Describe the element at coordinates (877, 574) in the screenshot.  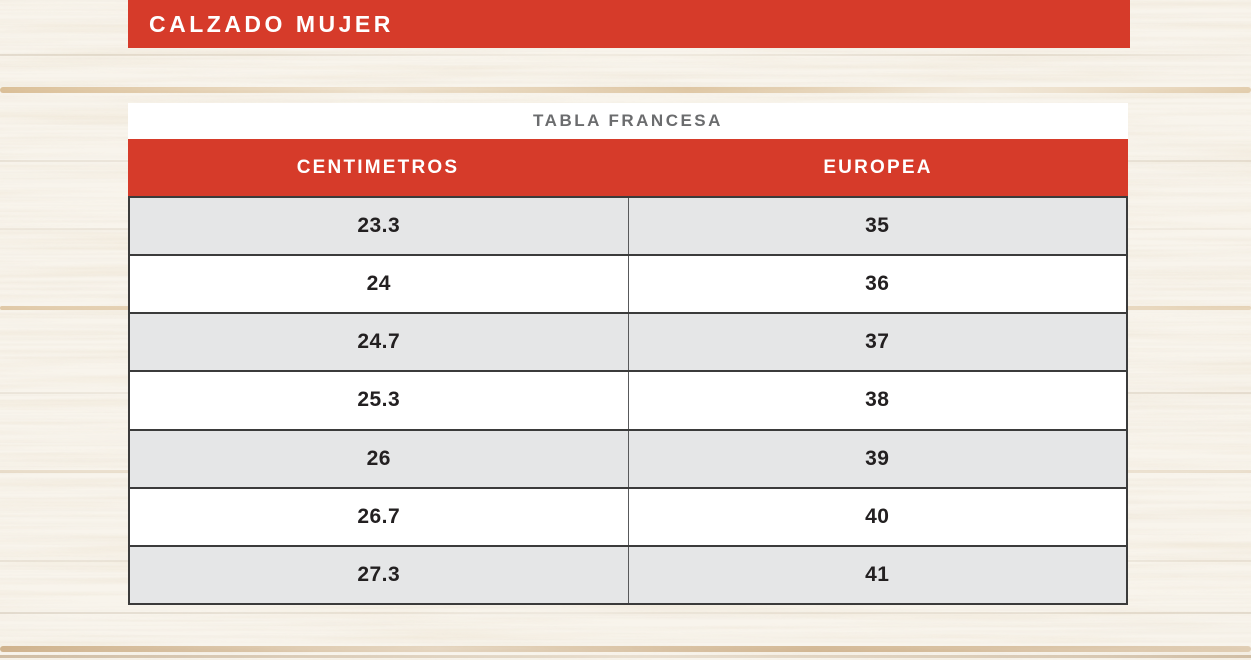
I see `cell-european-size: 41` at that location.